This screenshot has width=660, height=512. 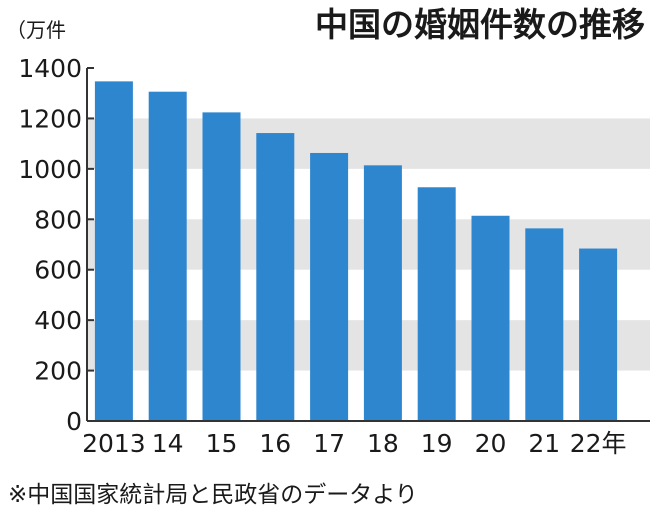 I want to click on x-tick-label: 19, so click(x=437, y=443).